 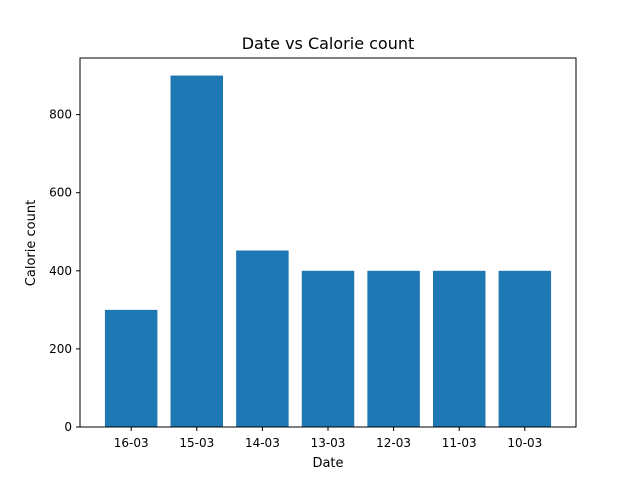 What do you see at coordinates (68, 427) in the screenshot?
I see `y-tick-label: 0` at bounding box center [68, 427].